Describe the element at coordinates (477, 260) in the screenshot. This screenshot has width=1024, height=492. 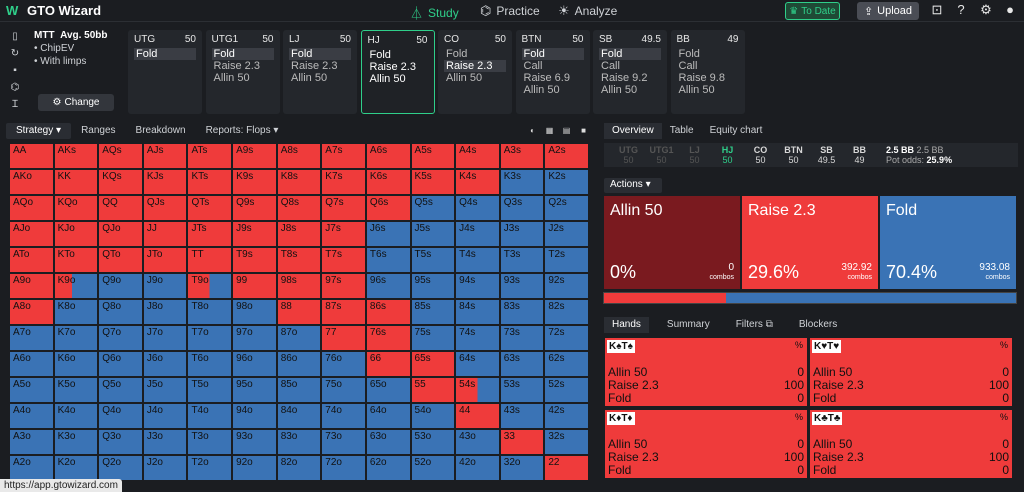
I see `hand-cell: T4s` at that location.